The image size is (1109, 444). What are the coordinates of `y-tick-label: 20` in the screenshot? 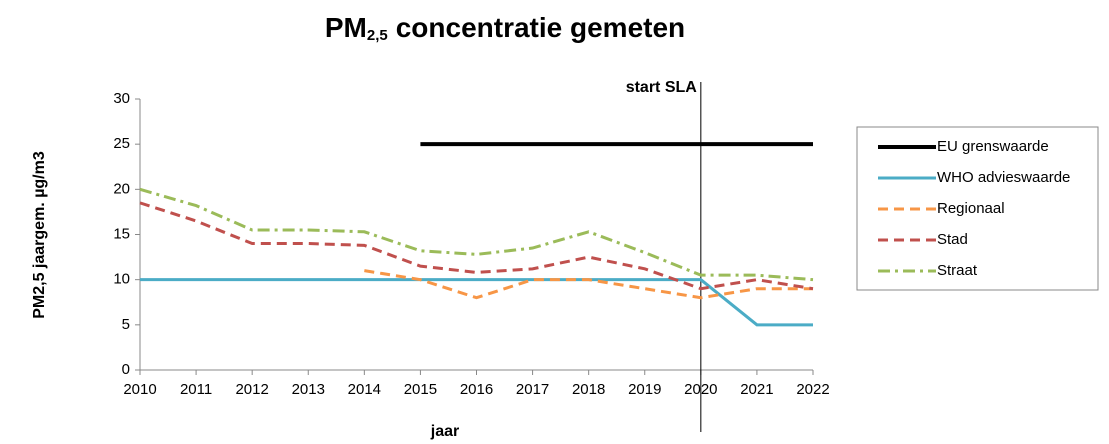 It's located at (121, 188).